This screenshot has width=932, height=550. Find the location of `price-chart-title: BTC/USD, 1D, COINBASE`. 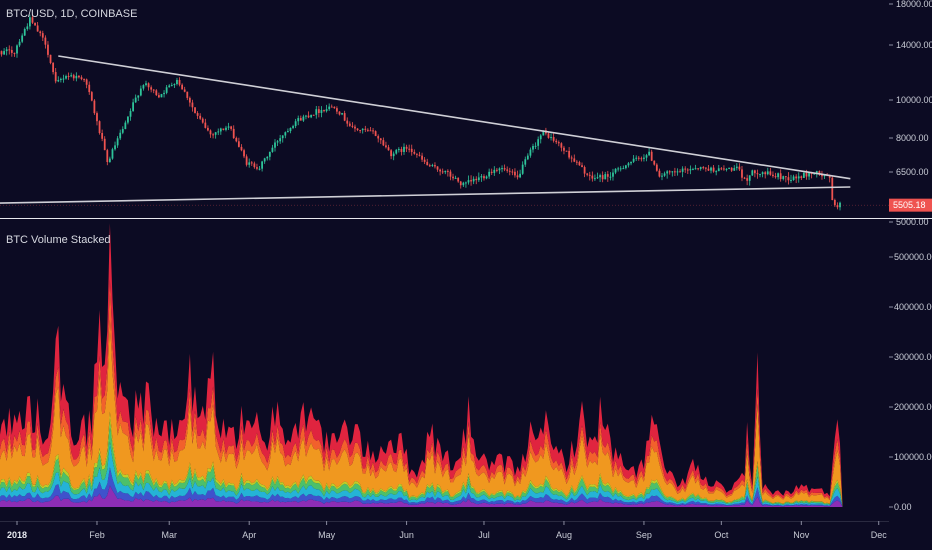

price-chart-title: BTC/USD, 1D, COINBASE is located at coordinates (71, 14).